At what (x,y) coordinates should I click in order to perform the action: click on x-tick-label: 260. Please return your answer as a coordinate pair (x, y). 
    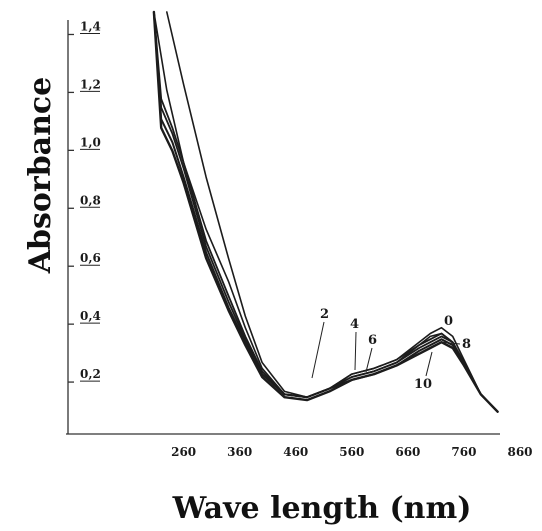
    Looking at the image, I should click on (183, 452).